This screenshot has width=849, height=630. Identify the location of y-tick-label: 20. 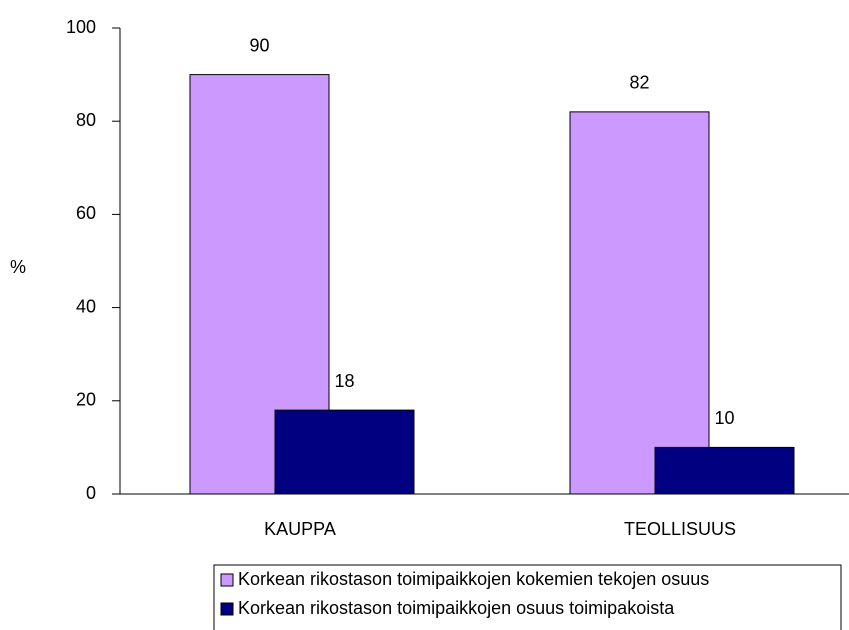
(86, 400).